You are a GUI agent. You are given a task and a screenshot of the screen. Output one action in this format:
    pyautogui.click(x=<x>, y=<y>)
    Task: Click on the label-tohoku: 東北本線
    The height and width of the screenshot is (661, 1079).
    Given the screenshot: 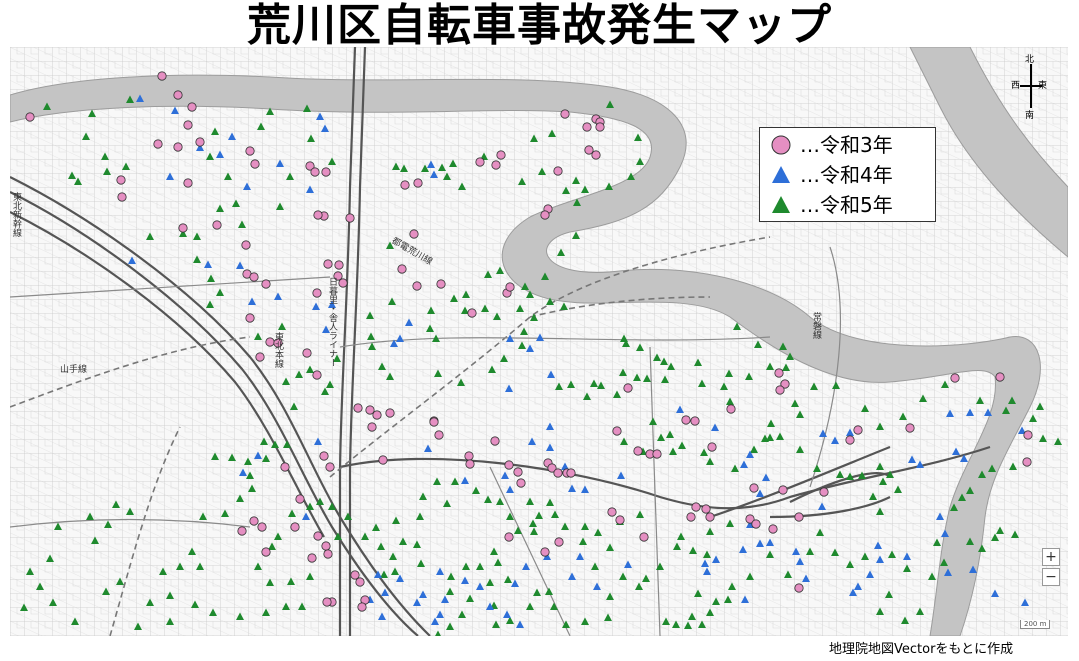 What is the action you would take?
    pyautogui.click(x=278, y=350)
    